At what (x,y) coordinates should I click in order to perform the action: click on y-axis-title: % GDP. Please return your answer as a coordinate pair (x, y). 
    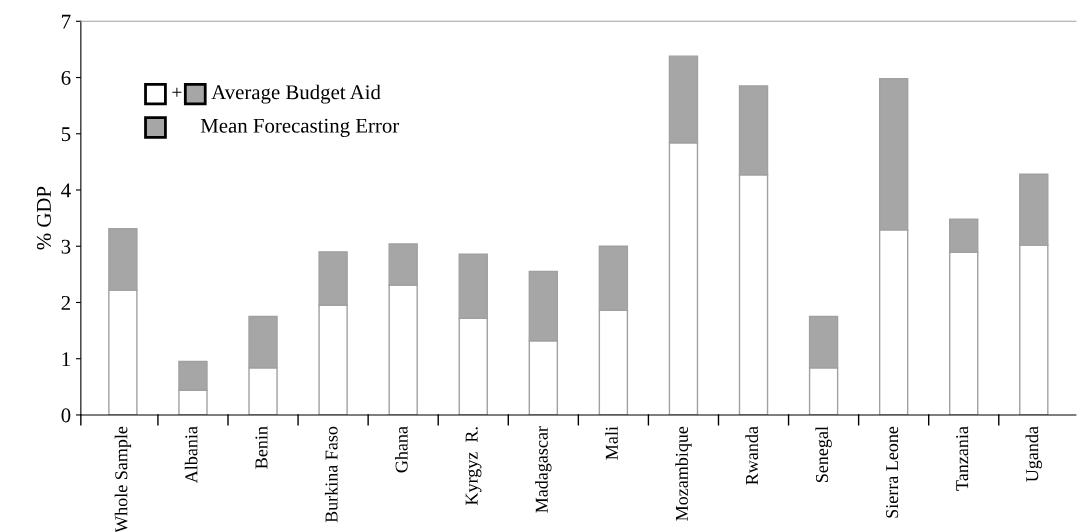
    Looking at the image, I should click on (43, 218).